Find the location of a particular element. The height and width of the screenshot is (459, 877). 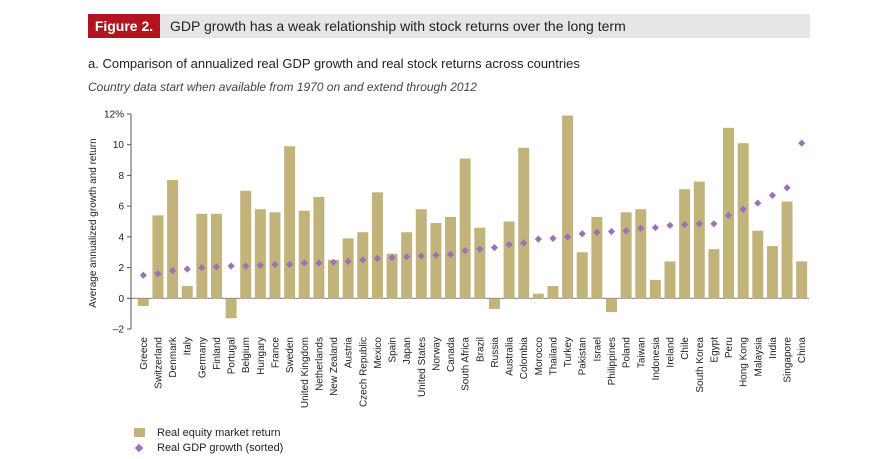

bar-japan is located at coordinates (407, 265).